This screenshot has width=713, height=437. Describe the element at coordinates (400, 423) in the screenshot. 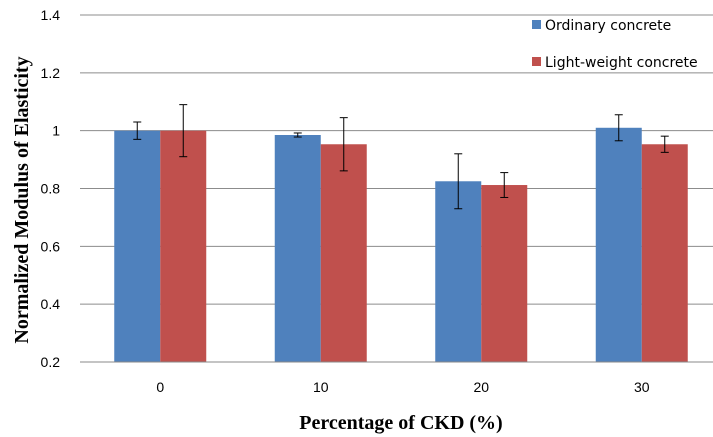

I see `x-axis-title: Percentage of CKD (%)` at that location.